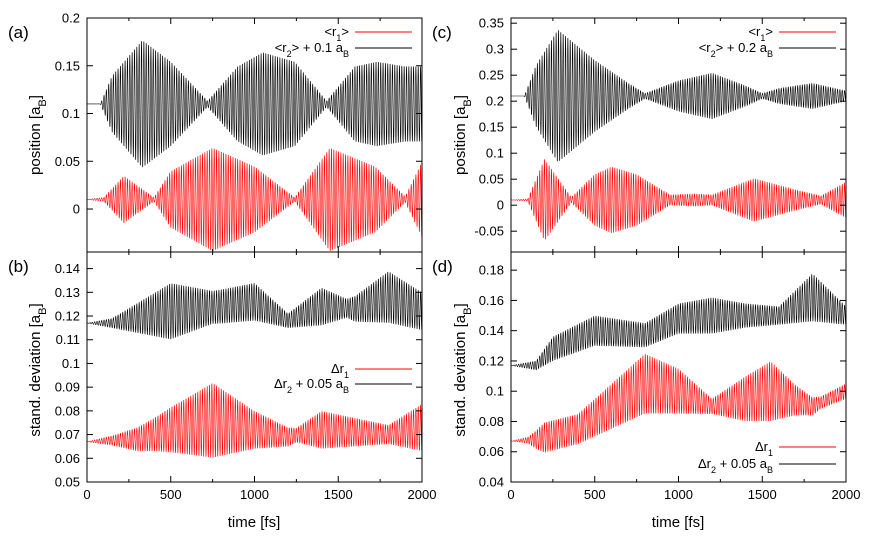 This screenshot has height=543, width=872. I want to click on panel-c-data, so click(678, 135).